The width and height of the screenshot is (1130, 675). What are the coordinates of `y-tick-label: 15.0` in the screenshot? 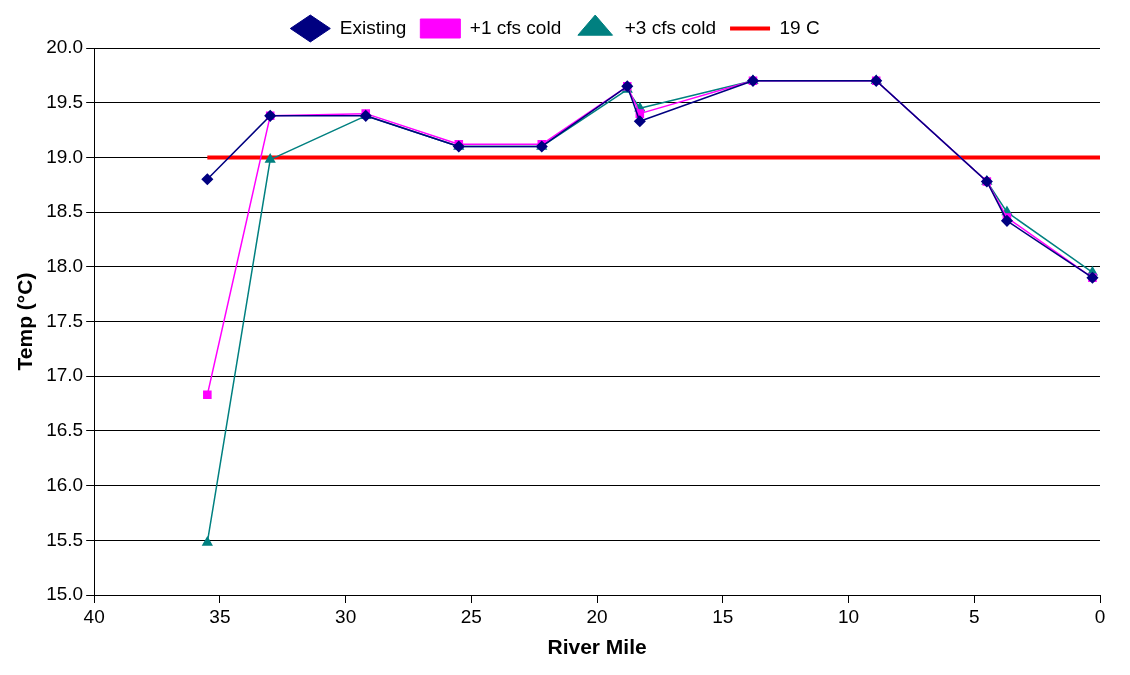 It's located at (65, 594).